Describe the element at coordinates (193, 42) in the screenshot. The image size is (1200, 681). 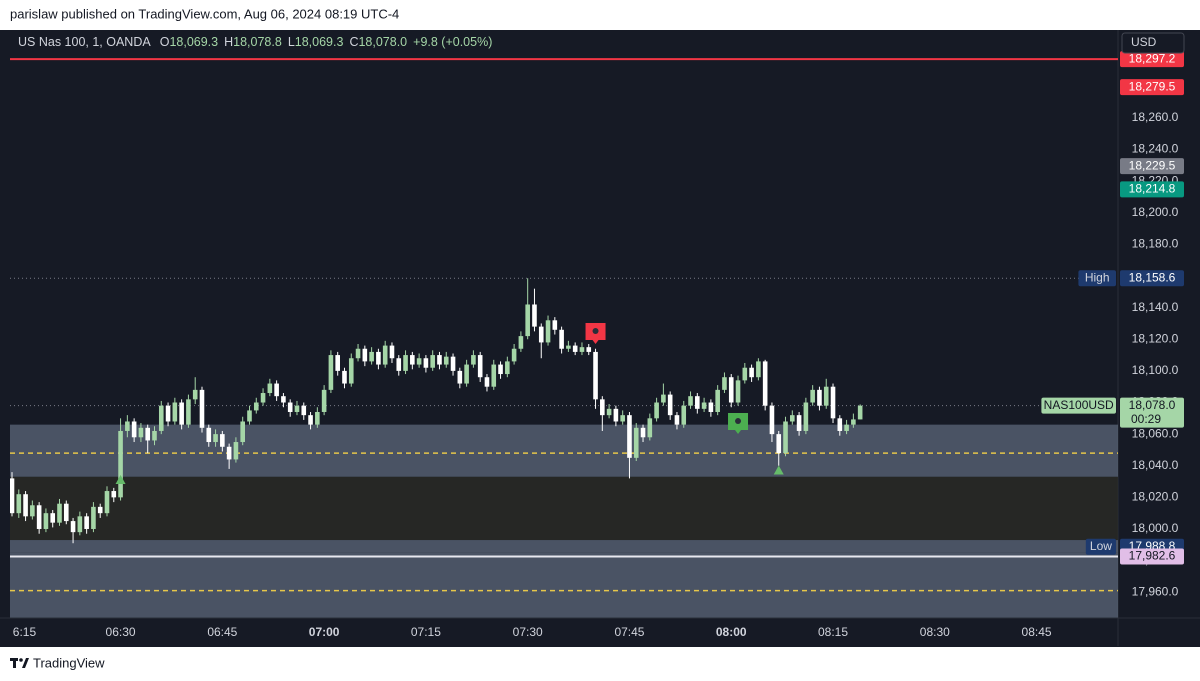
I see `legend-value: 18,069.3` at that location.